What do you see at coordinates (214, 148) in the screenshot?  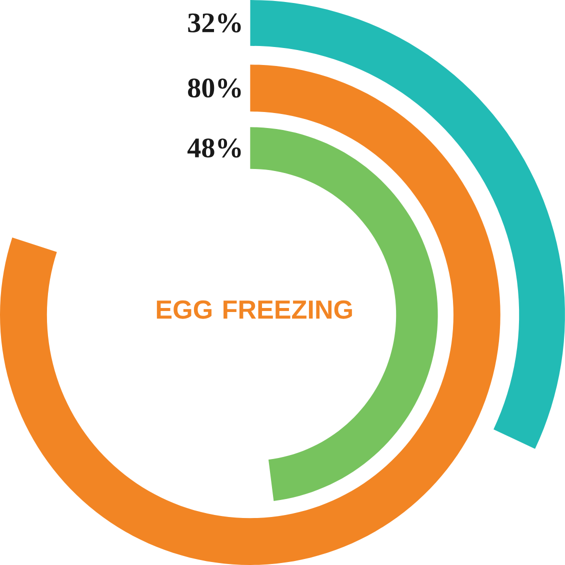 I see `data-label: 48%` at bounding box center [214, 148].